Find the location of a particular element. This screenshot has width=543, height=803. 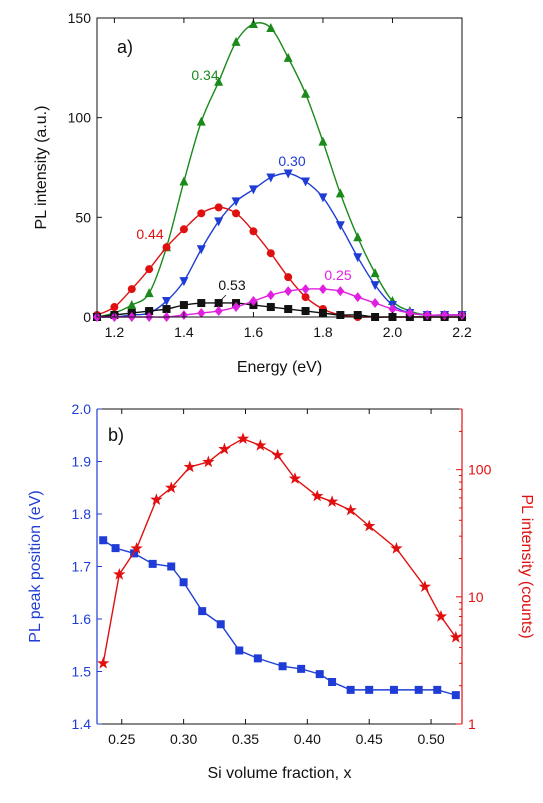

series-label-0.53: 0.53 is located at coordinates (231, 285).